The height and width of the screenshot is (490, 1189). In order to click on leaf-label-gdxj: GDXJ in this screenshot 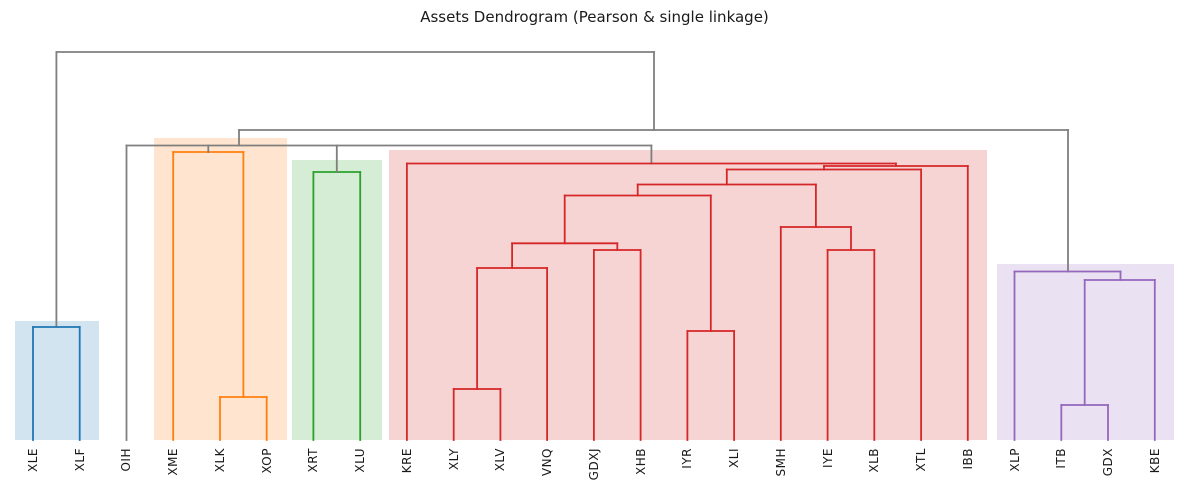, I will do `click(594, 466)`.